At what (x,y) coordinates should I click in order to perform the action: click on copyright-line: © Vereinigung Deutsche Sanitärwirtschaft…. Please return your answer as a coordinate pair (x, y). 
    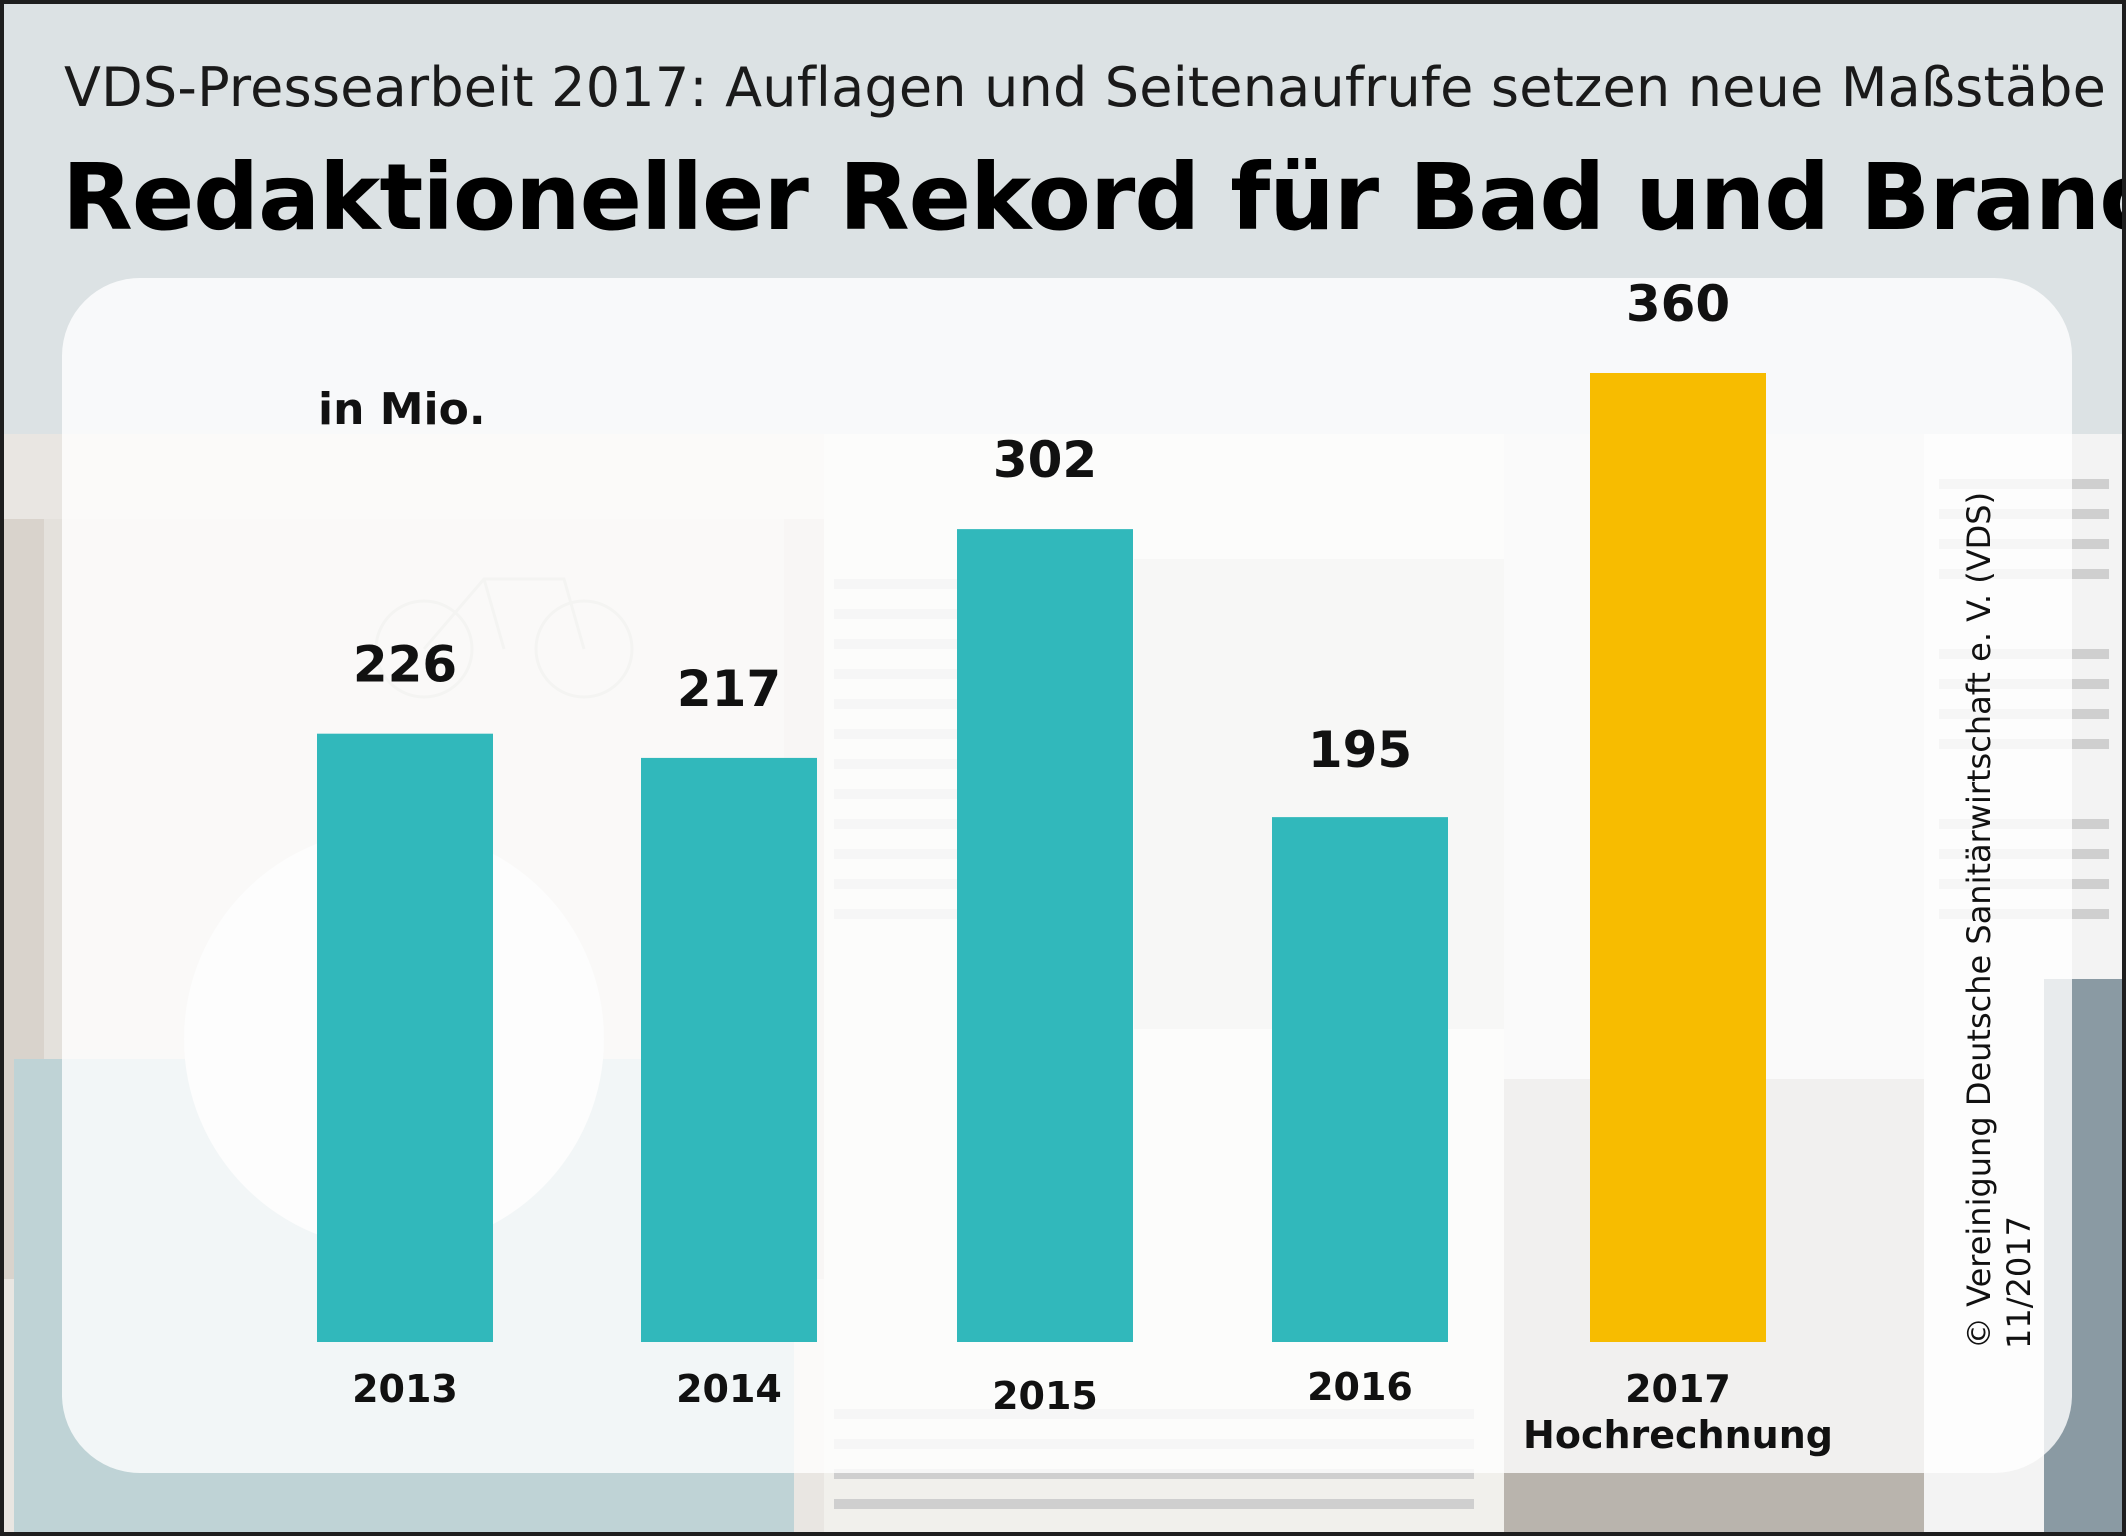
    Looking at the image, I should click on (1979, 920).